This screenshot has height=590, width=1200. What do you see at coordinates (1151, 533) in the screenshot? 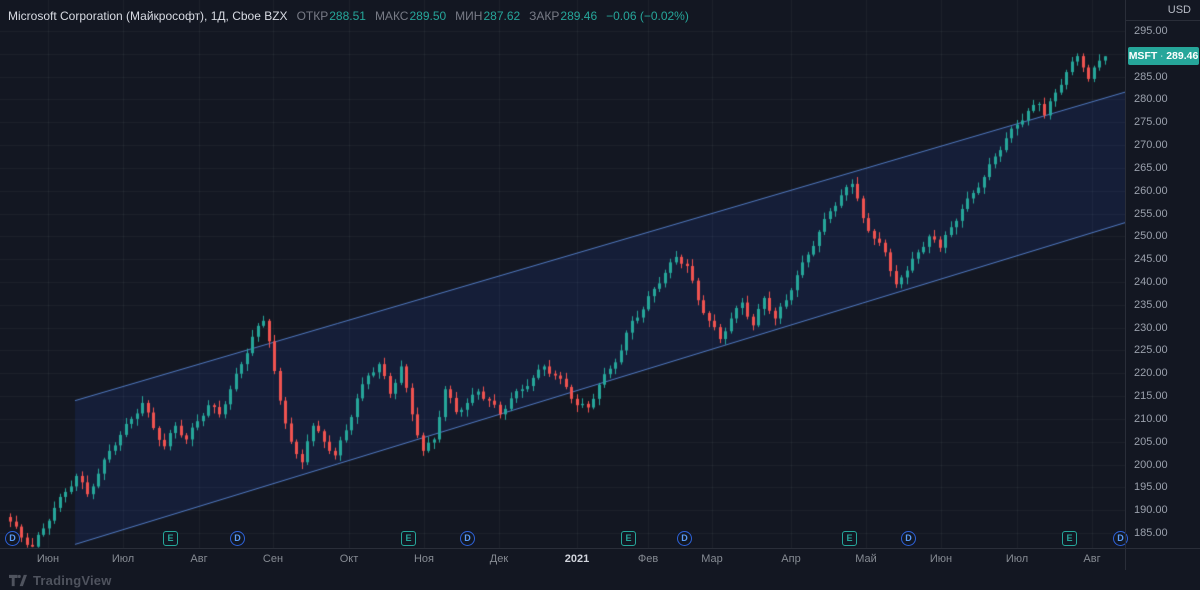
I see `price-tick-label: 185.00` at bounding box center [1151, 533].